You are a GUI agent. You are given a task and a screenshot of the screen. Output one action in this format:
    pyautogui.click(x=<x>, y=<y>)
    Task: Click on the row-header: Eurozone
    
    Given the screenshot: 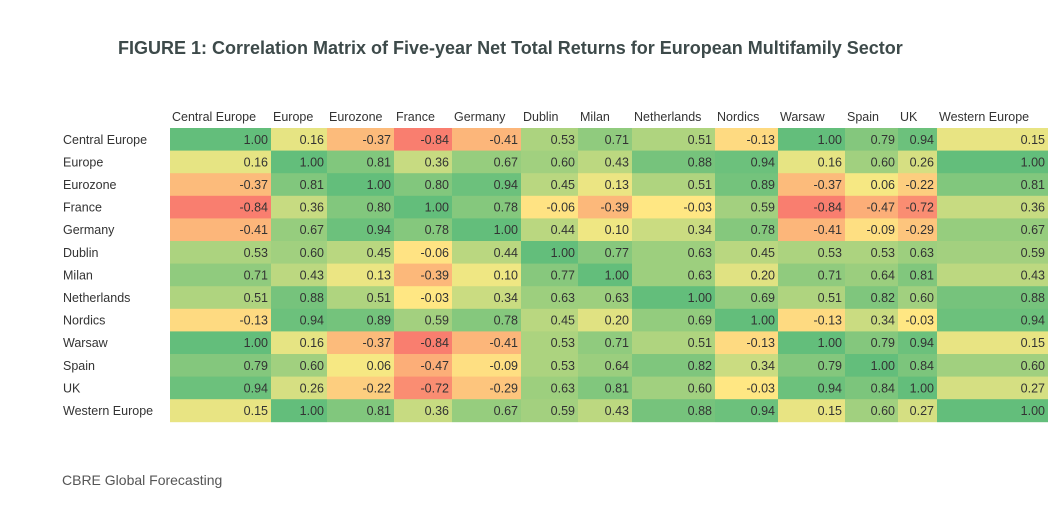 What is the action you would take?
    pyautogui.click(x=90, y=185)
    